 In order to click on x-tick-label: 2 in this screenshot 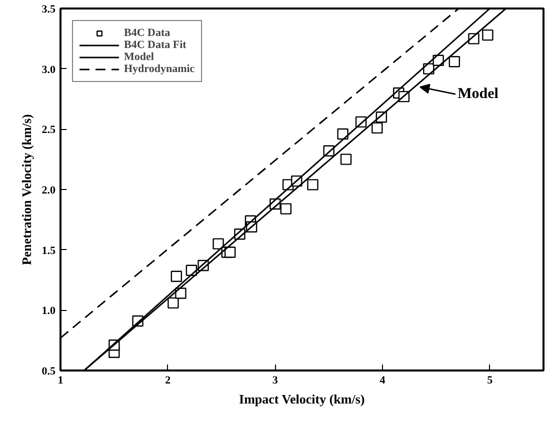, I will do `click(168, 380)`.